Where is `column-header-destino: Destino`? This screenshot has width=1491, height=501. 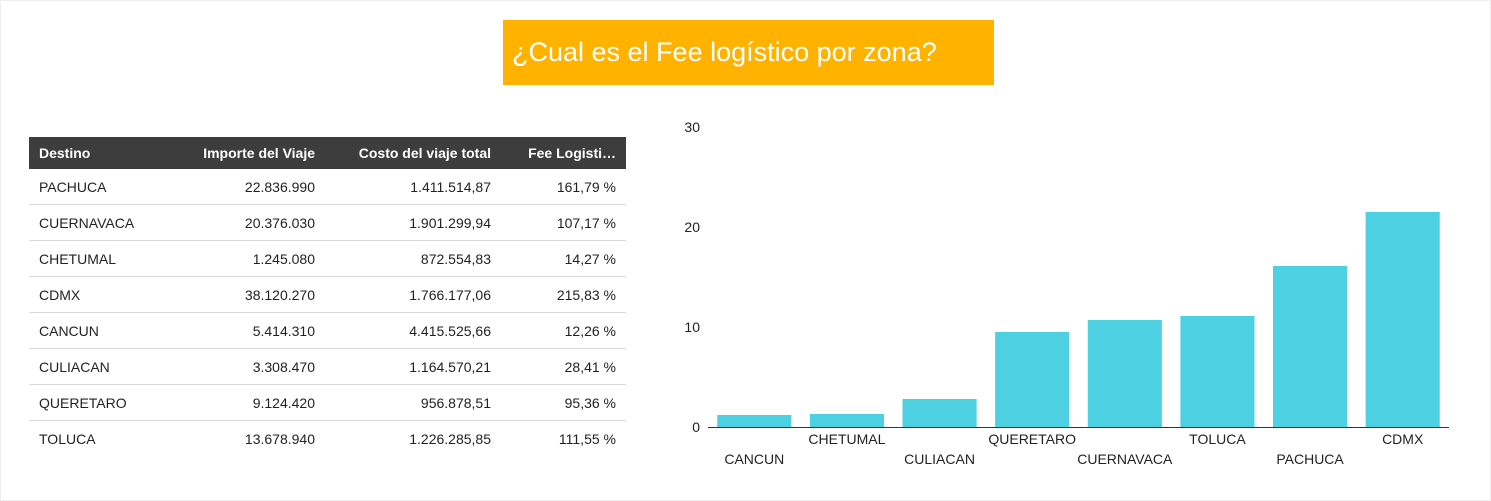 column-header-destino: Destino is located at coordinates (97, 153).